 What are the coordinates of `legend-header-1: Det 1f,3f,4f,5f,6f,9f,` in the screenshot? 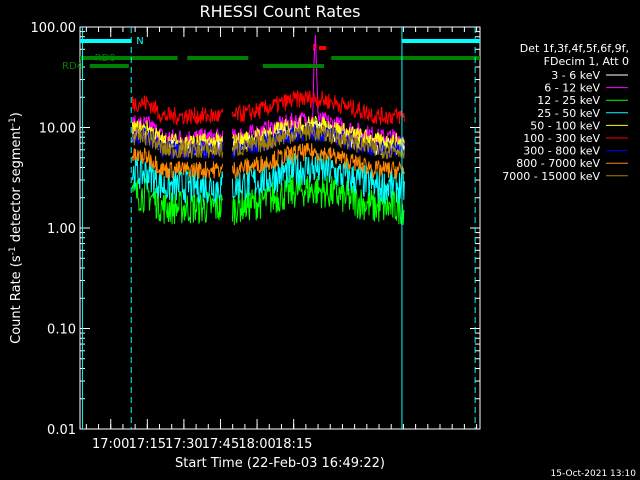 It's located at (574, 48).